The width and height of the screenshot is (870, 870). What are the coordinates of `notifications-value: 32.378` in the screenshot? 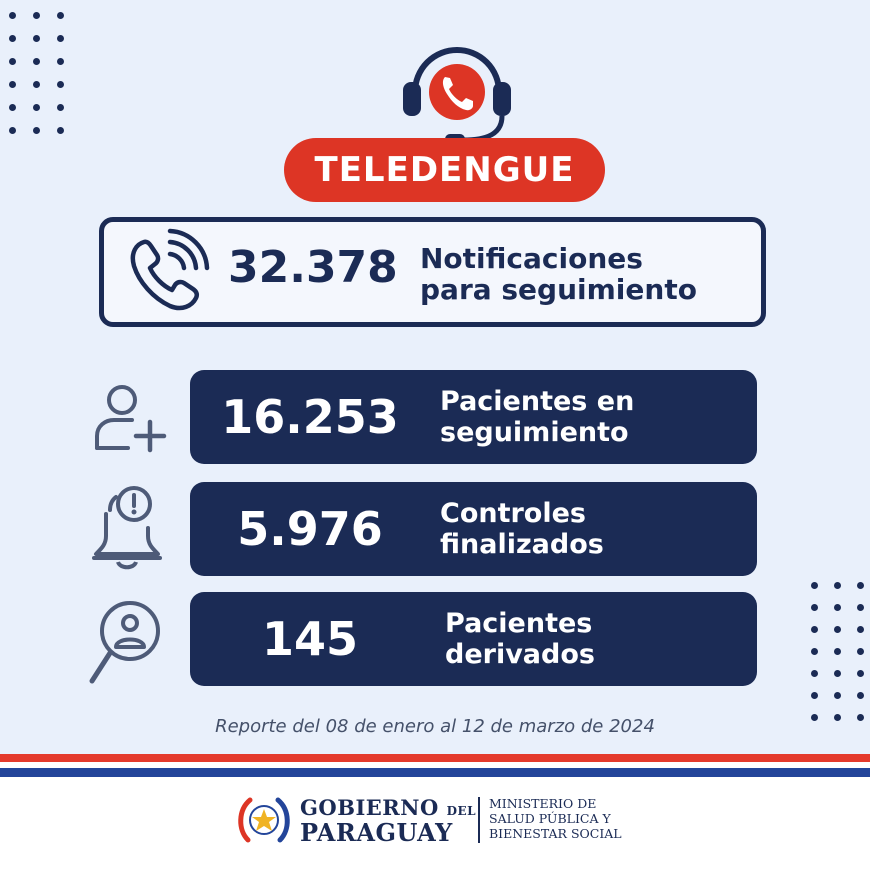 It's located at (313, 267).